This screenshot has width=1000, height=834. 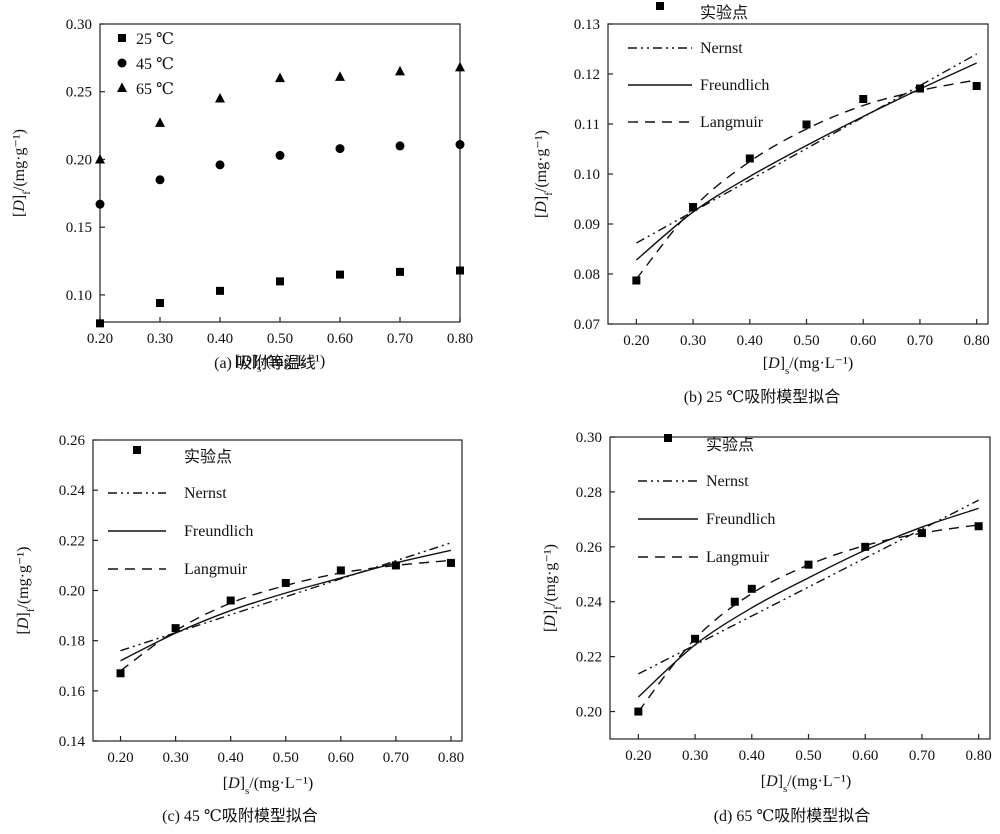 What do you see at coordinates (587, 325) in the screenshot?
I see `y-tick-label: 0.07` at bounding box center [587, 325].